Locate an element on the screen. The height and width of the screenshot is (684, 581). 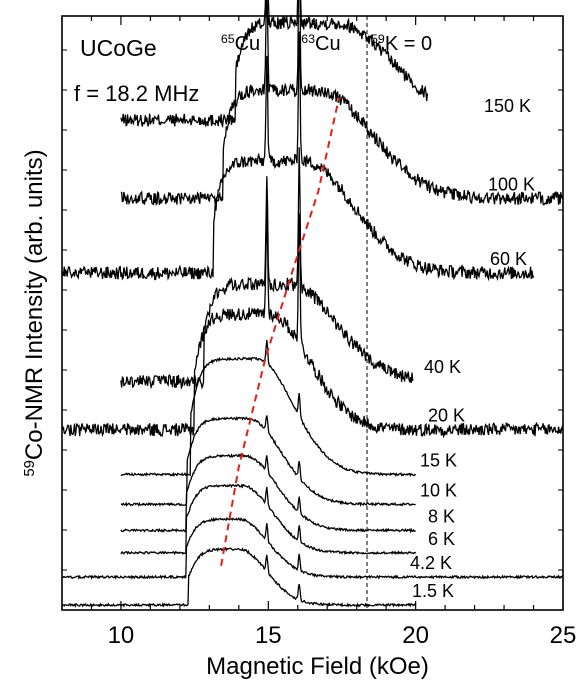
temperature-label: 20 K is located at coordinates (446, 416).